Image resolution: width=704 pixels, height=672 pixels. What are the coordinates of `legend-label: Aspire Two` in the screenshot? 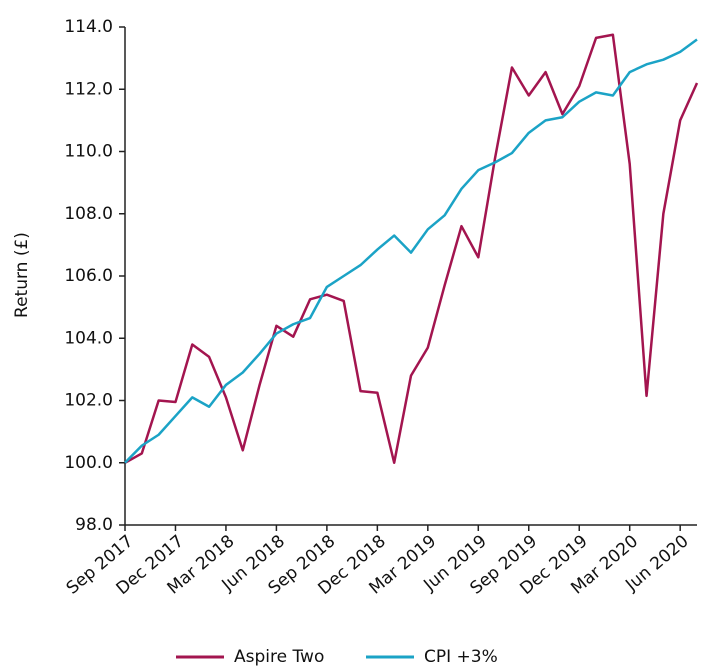 It's located at (279, 657).